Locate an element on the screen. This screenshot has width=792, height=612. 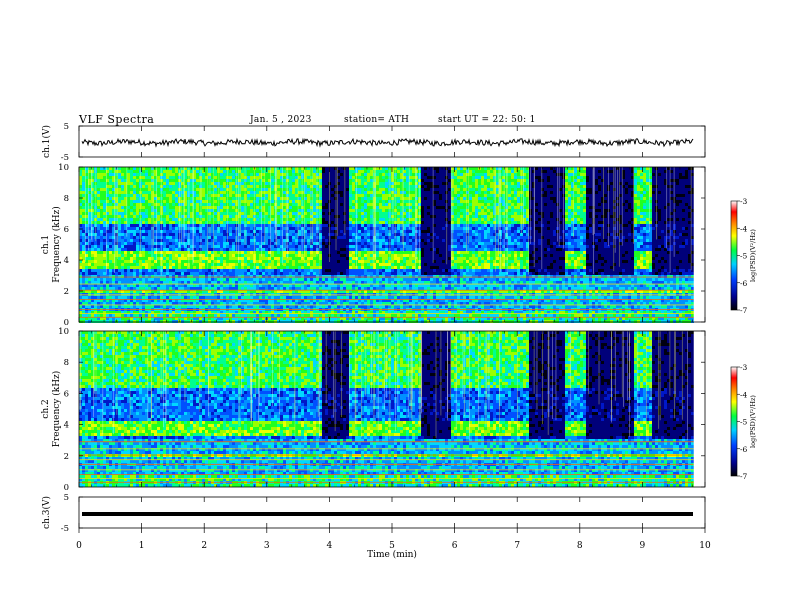
x-tick-label: 4 is located at coordinates (330, 546).